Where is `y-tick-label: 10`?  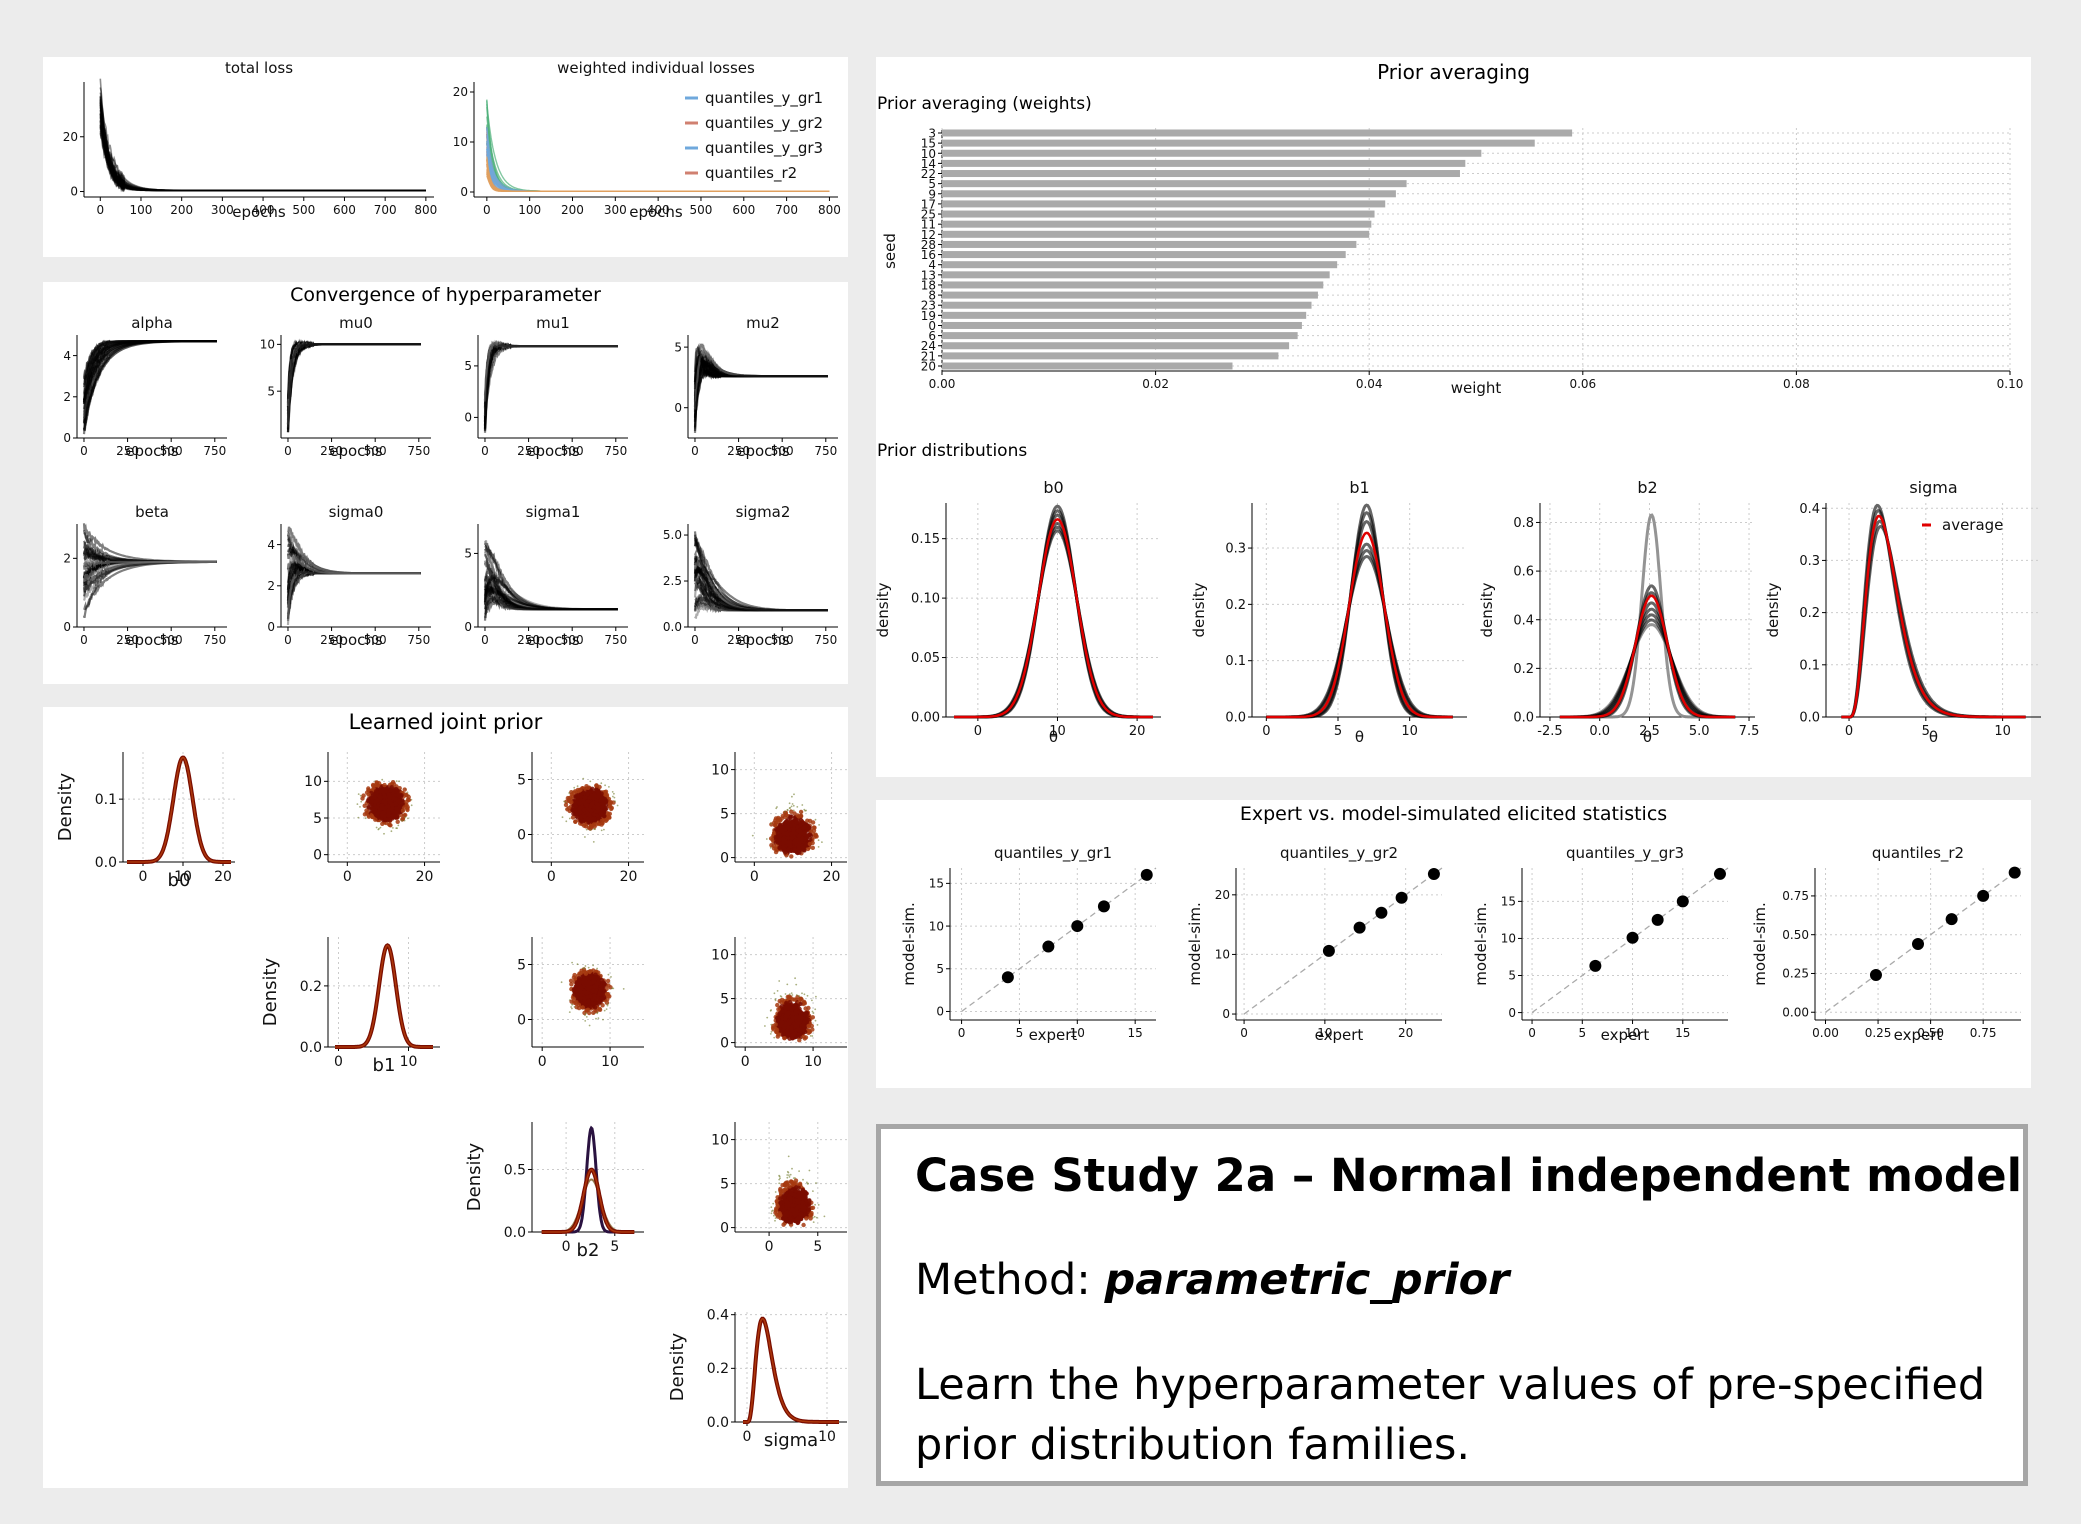
y-tick-label: 10 is located at coordinates (1222, 955).